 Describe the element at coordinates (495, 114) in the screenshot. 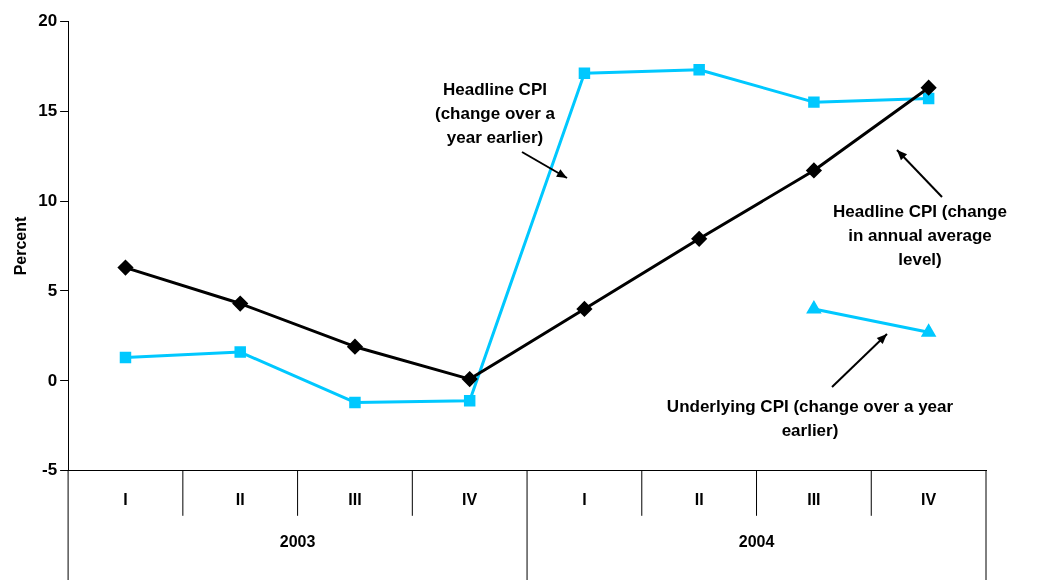

I see `series-label: Headline CPI (change over a year earlier)` at that location.